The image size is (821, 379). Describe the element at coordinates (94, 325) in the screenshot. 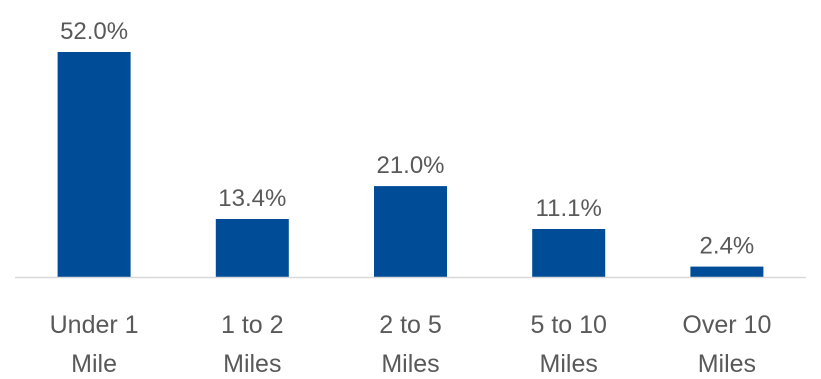

I see `category-label-0-line-0: Under 1` at that location.